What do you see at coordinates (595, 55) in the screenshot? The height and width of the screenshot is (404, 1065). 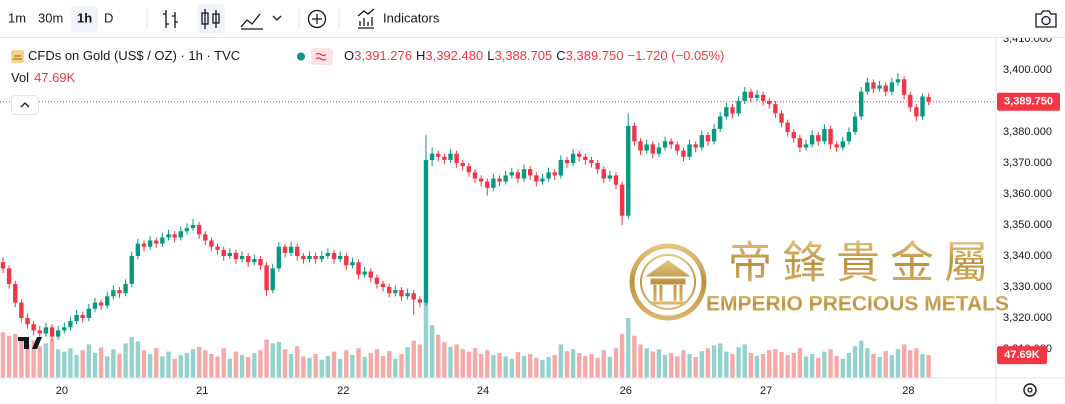 I see `ohlc-value: 3,389.750` at bounding box center [595, 55].